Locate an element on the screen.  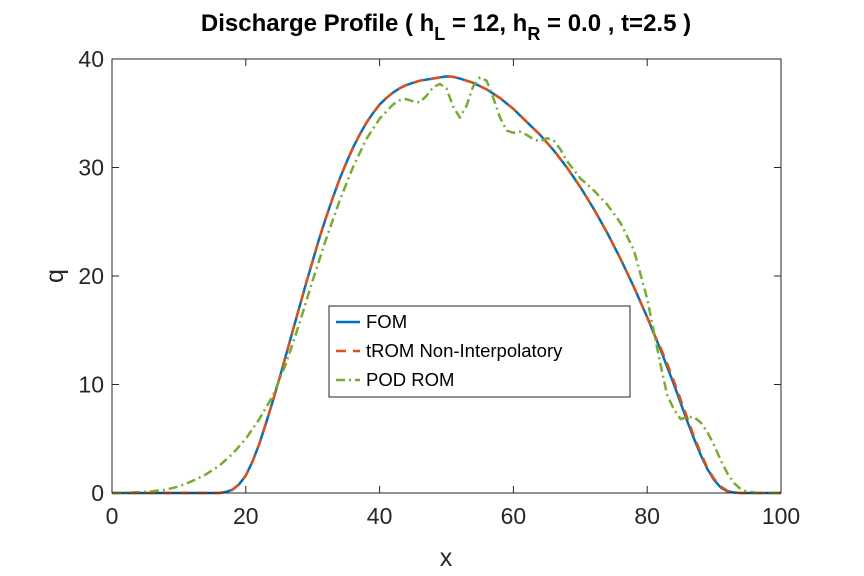
title-subscript-right: R is located at coordinates (533, 34).